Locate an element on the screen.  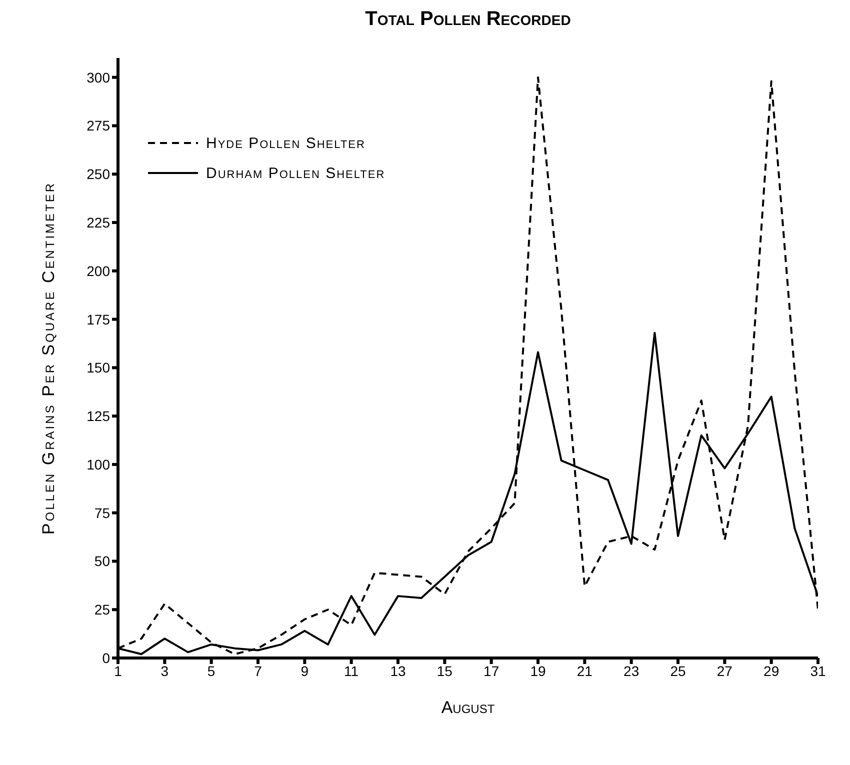
x-tick-label: 25 is located at coordinates (678, 670).